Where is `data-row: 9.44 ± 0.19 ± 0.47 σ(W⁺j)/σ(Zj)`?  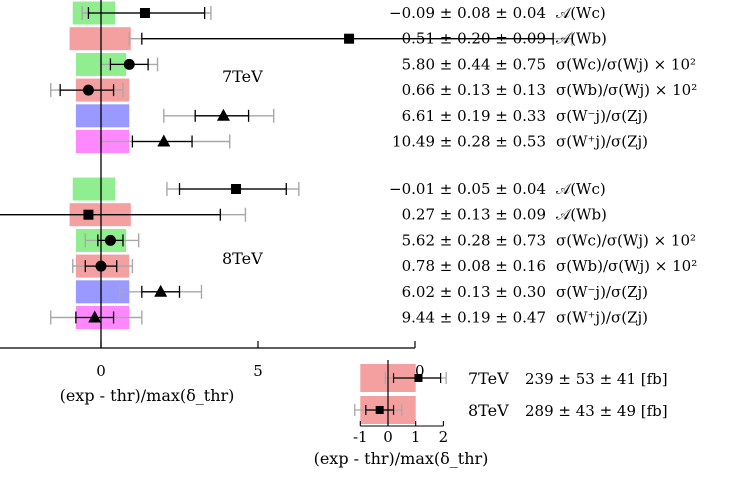 data-row: 9.44 ± 0.19 ± 0.47 σ(W⁺j)/σ(Zj) is located at coordinates (349, 317).